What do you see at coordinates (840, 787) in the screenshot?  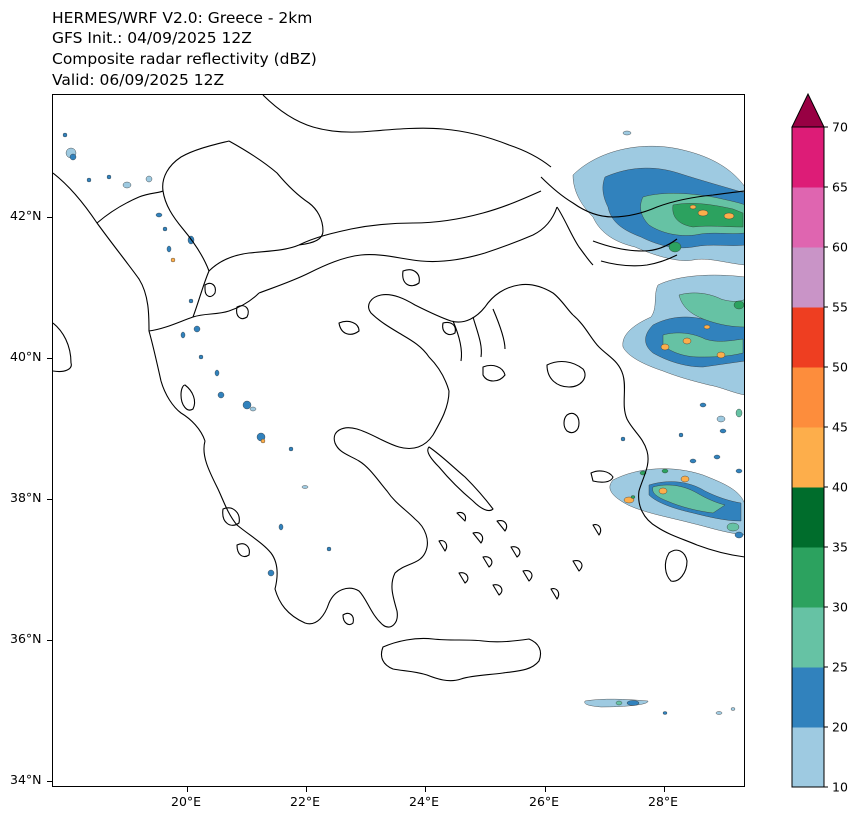 I see `colorbar-tick-label: 10` at bounding box center [840, 787].